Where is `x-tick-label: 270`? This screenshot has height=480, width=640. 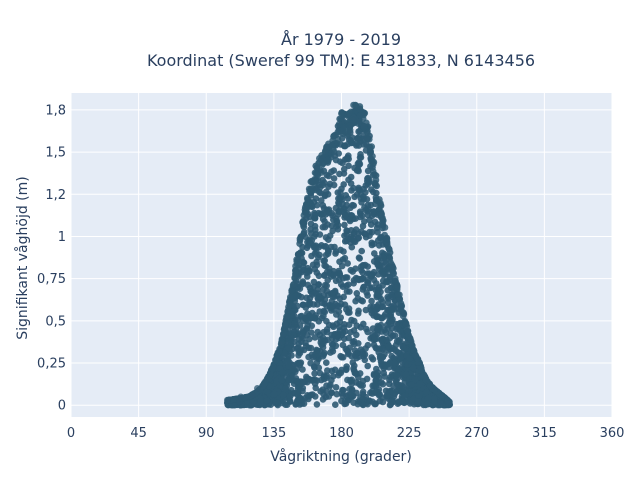 x-tick-label: 270 is located at coordinates (476, 433).